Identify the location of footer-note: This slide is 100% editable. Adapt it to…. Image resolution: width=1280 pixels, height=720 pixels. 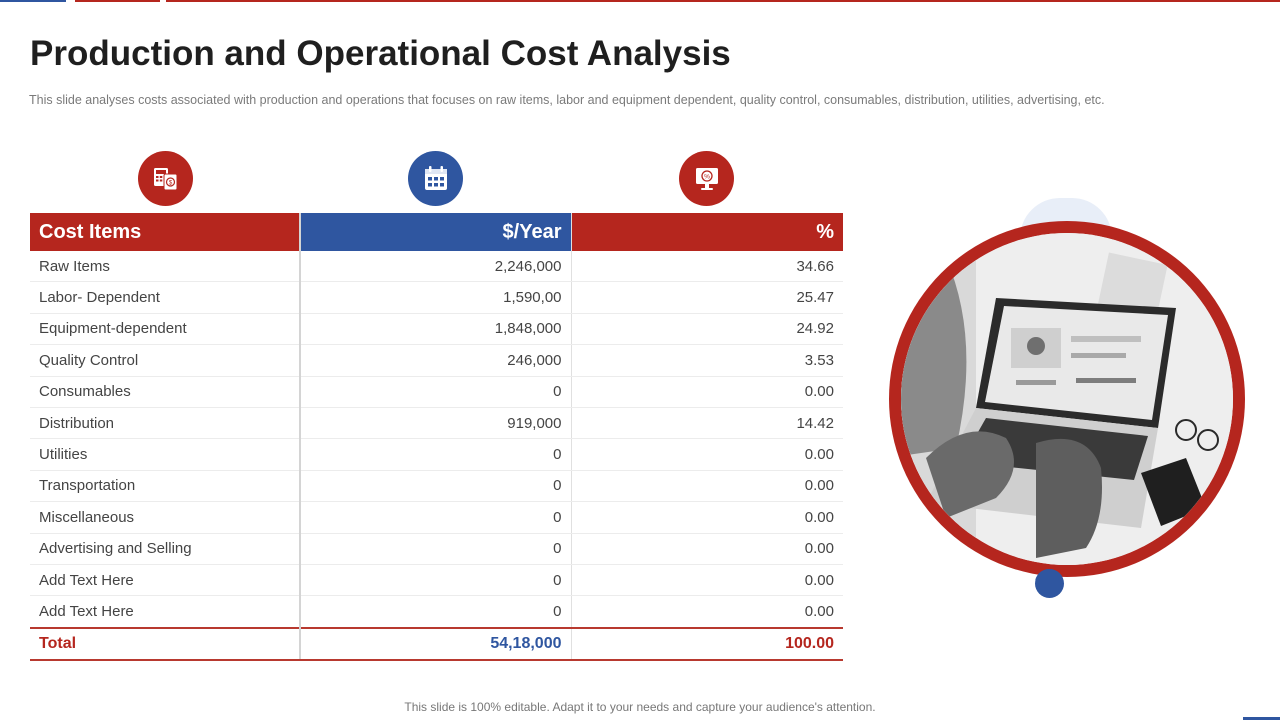
(640, 707).